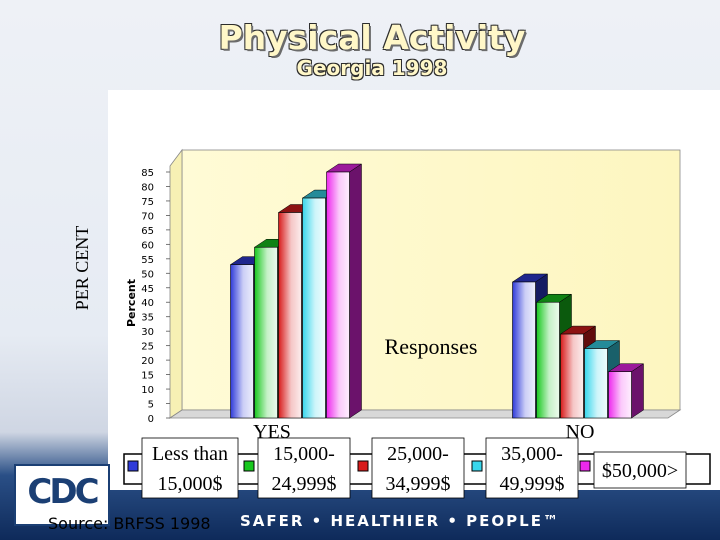 The width and height of the screenshot is (720, 540). I want to click on y-tick-label: 75, so click(147, 202).